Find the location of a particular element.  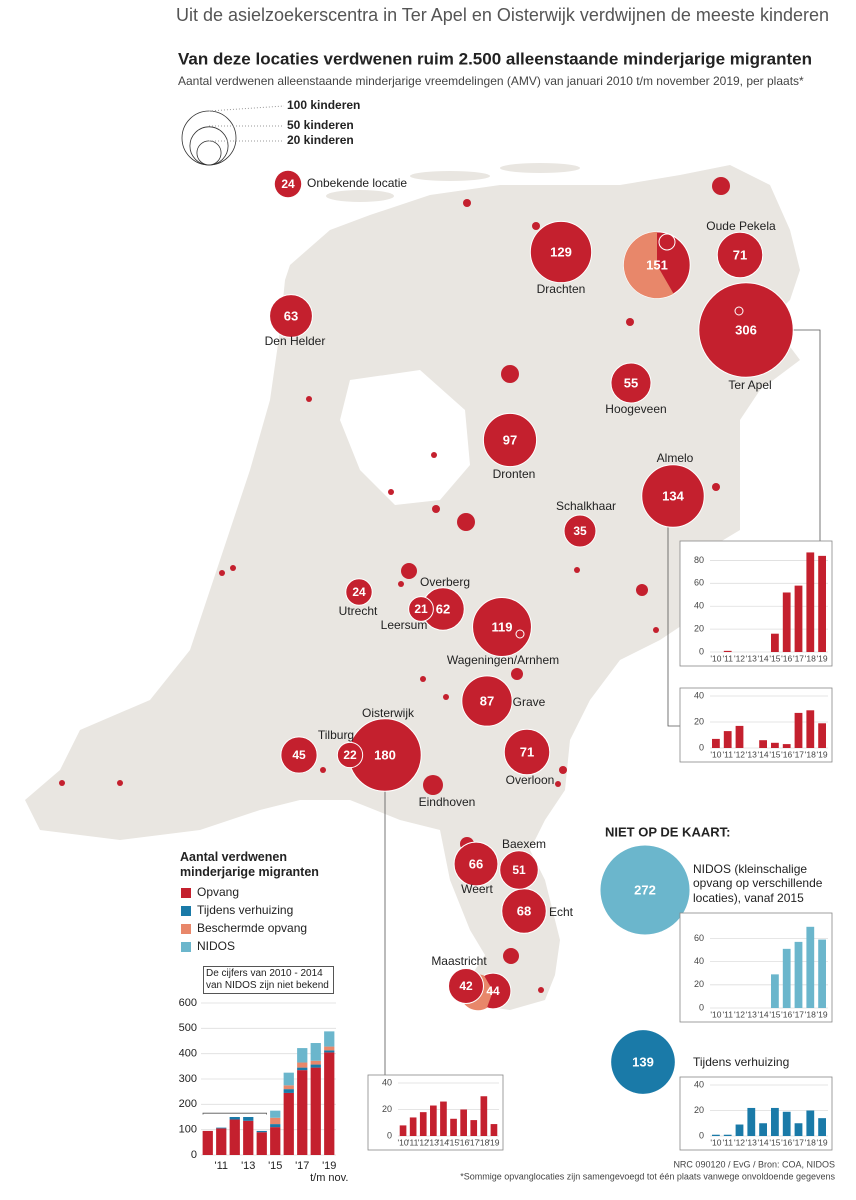

extra-circle is located at coordinates (643, 1062).